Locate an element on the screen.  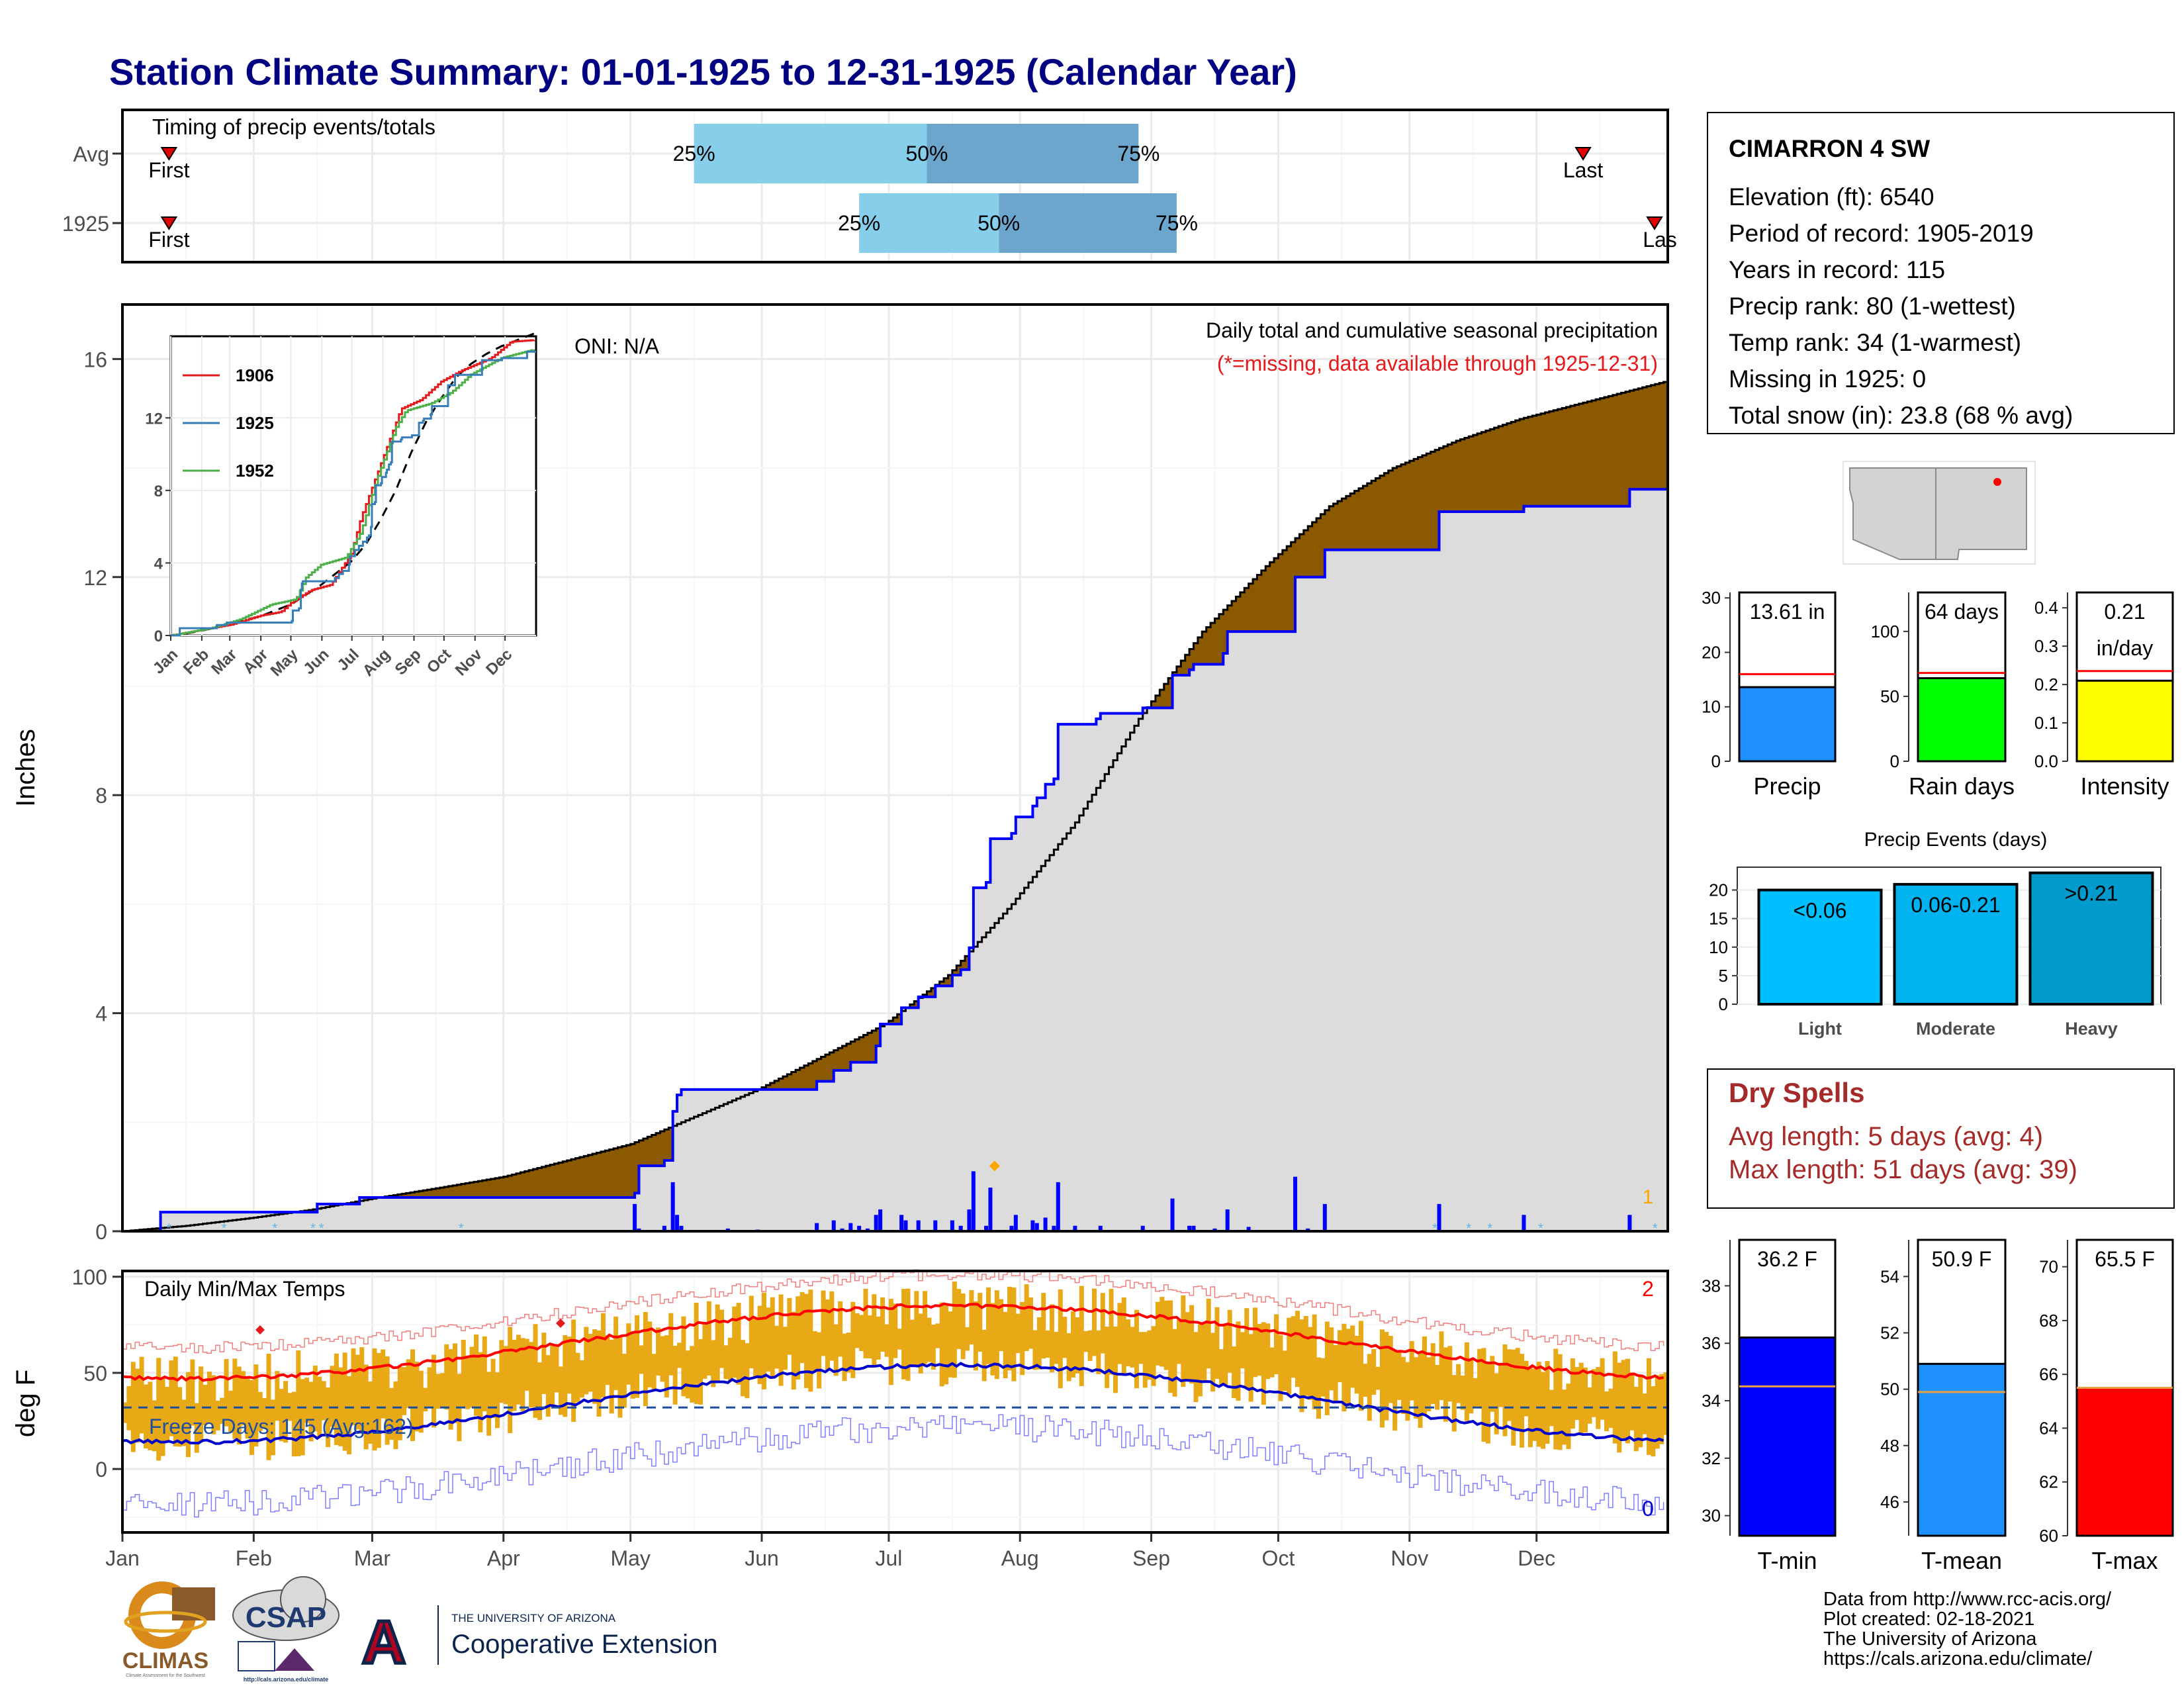
temp-bar-axis-label: T-mean is located at coordinates (1962, 1560).